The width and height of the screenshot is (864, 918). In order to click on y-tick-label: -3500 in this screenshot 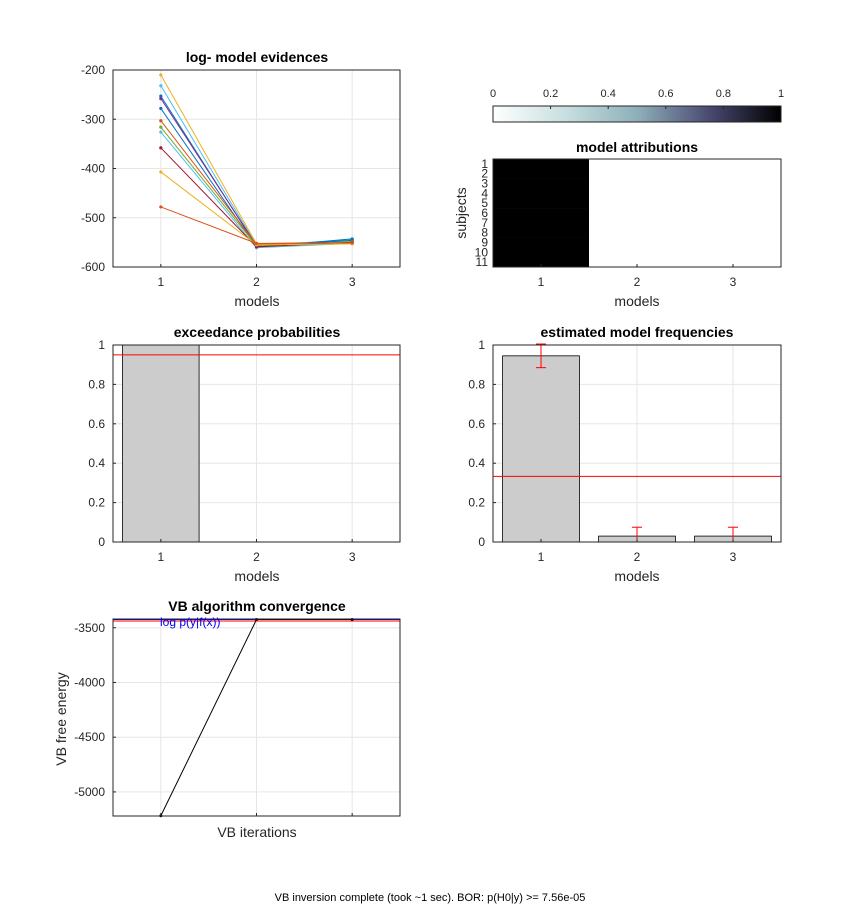, I will do `click(89, 628)`.